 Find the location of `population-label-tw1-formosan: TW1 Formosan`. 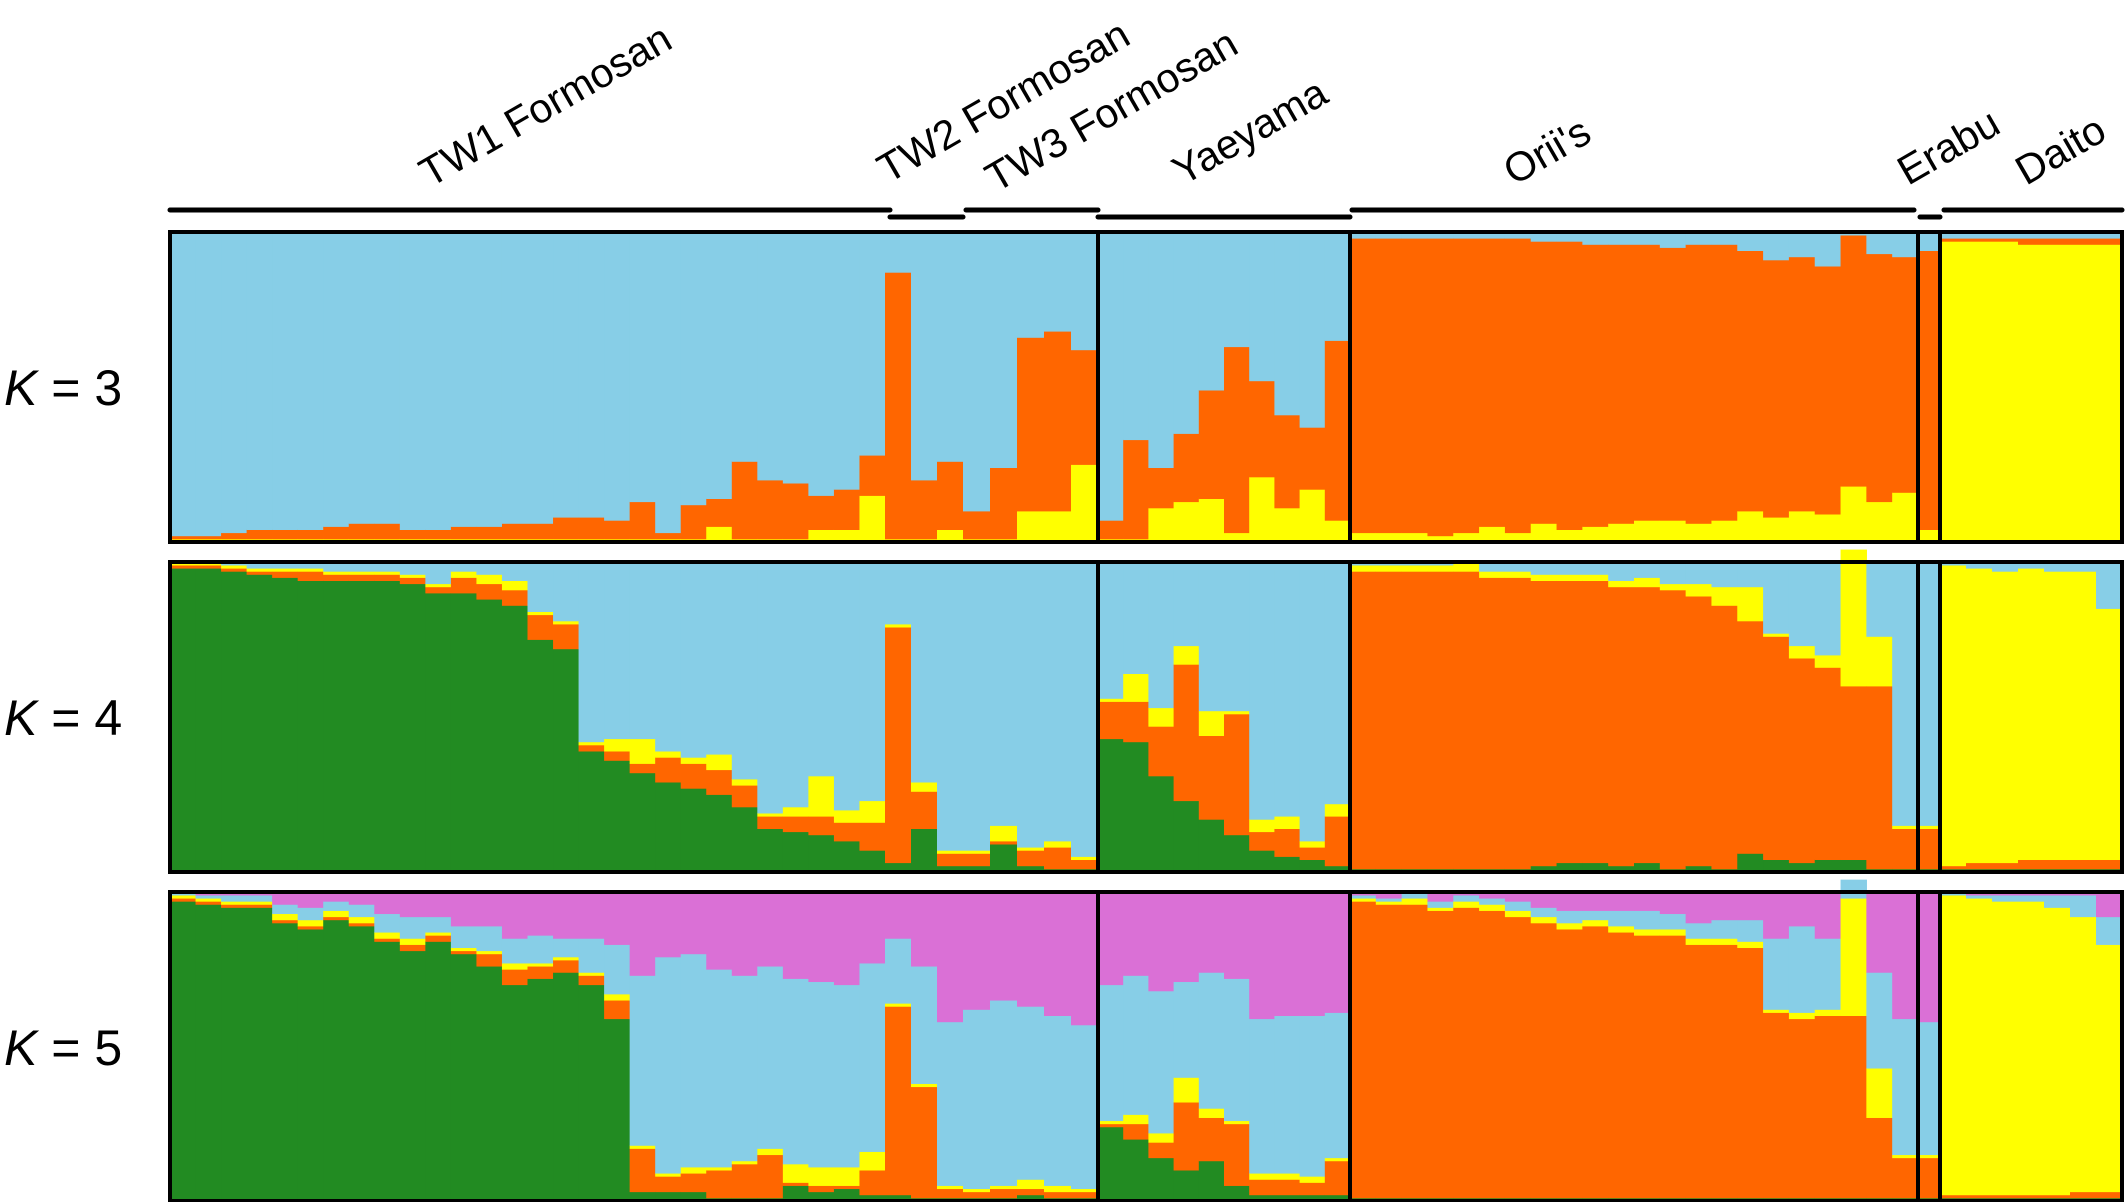

population-label-tw1-formosan: TW1 Formosan is located at coordinates (546, 105).